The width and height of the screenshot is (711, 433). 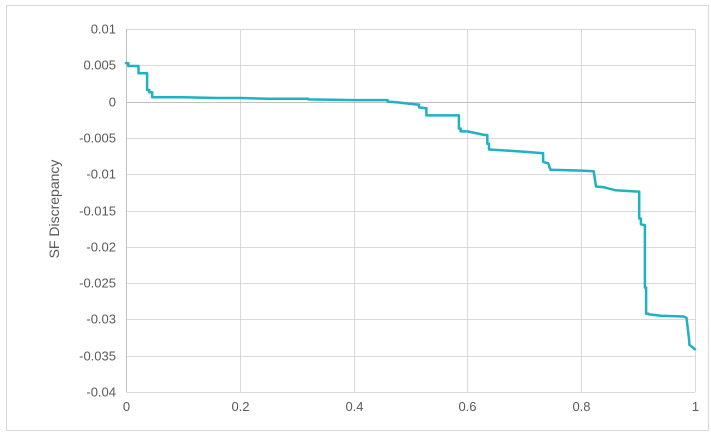 I want to click on x-tick-labels: 0 0.2 0.4 0.6 0.8 1, so click(x=411, y=406).